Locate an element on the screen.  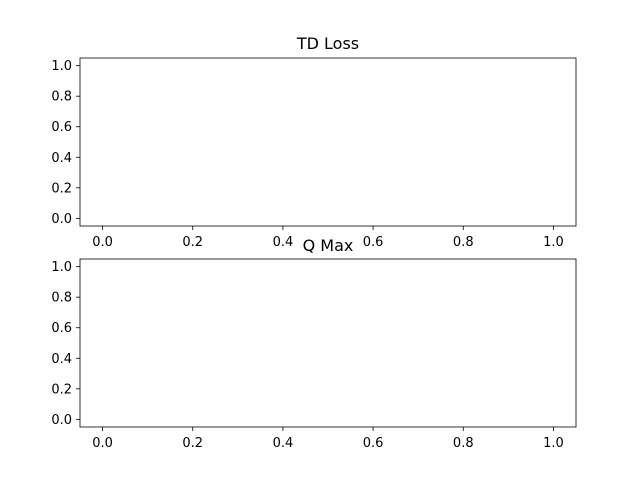
td-loss-y-tick-label: 0.2 is located at coordinates (61, 188).